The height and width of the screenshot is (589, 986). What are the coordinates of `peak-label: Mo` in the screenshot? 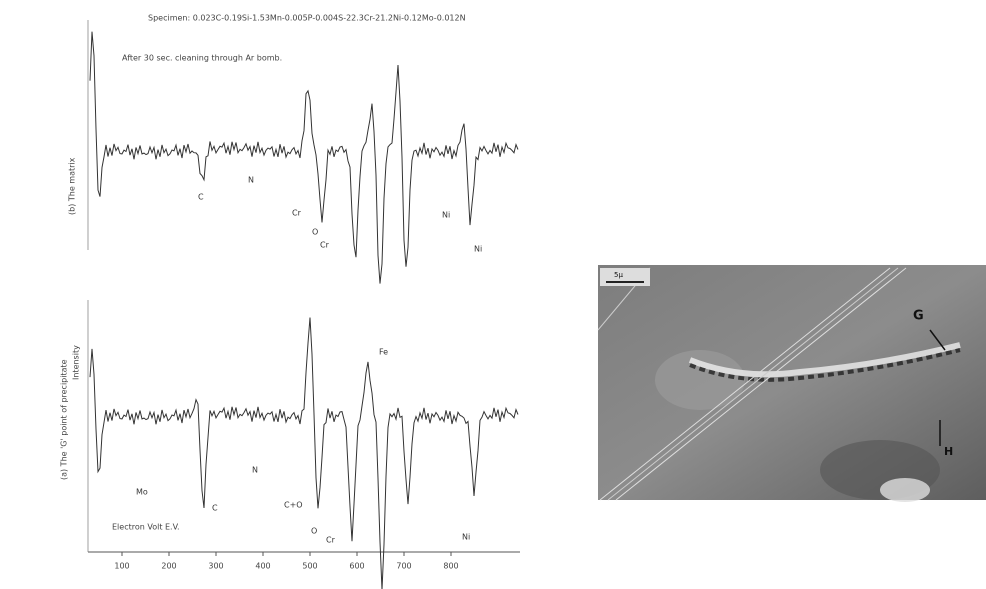 It's located at (142, 492).